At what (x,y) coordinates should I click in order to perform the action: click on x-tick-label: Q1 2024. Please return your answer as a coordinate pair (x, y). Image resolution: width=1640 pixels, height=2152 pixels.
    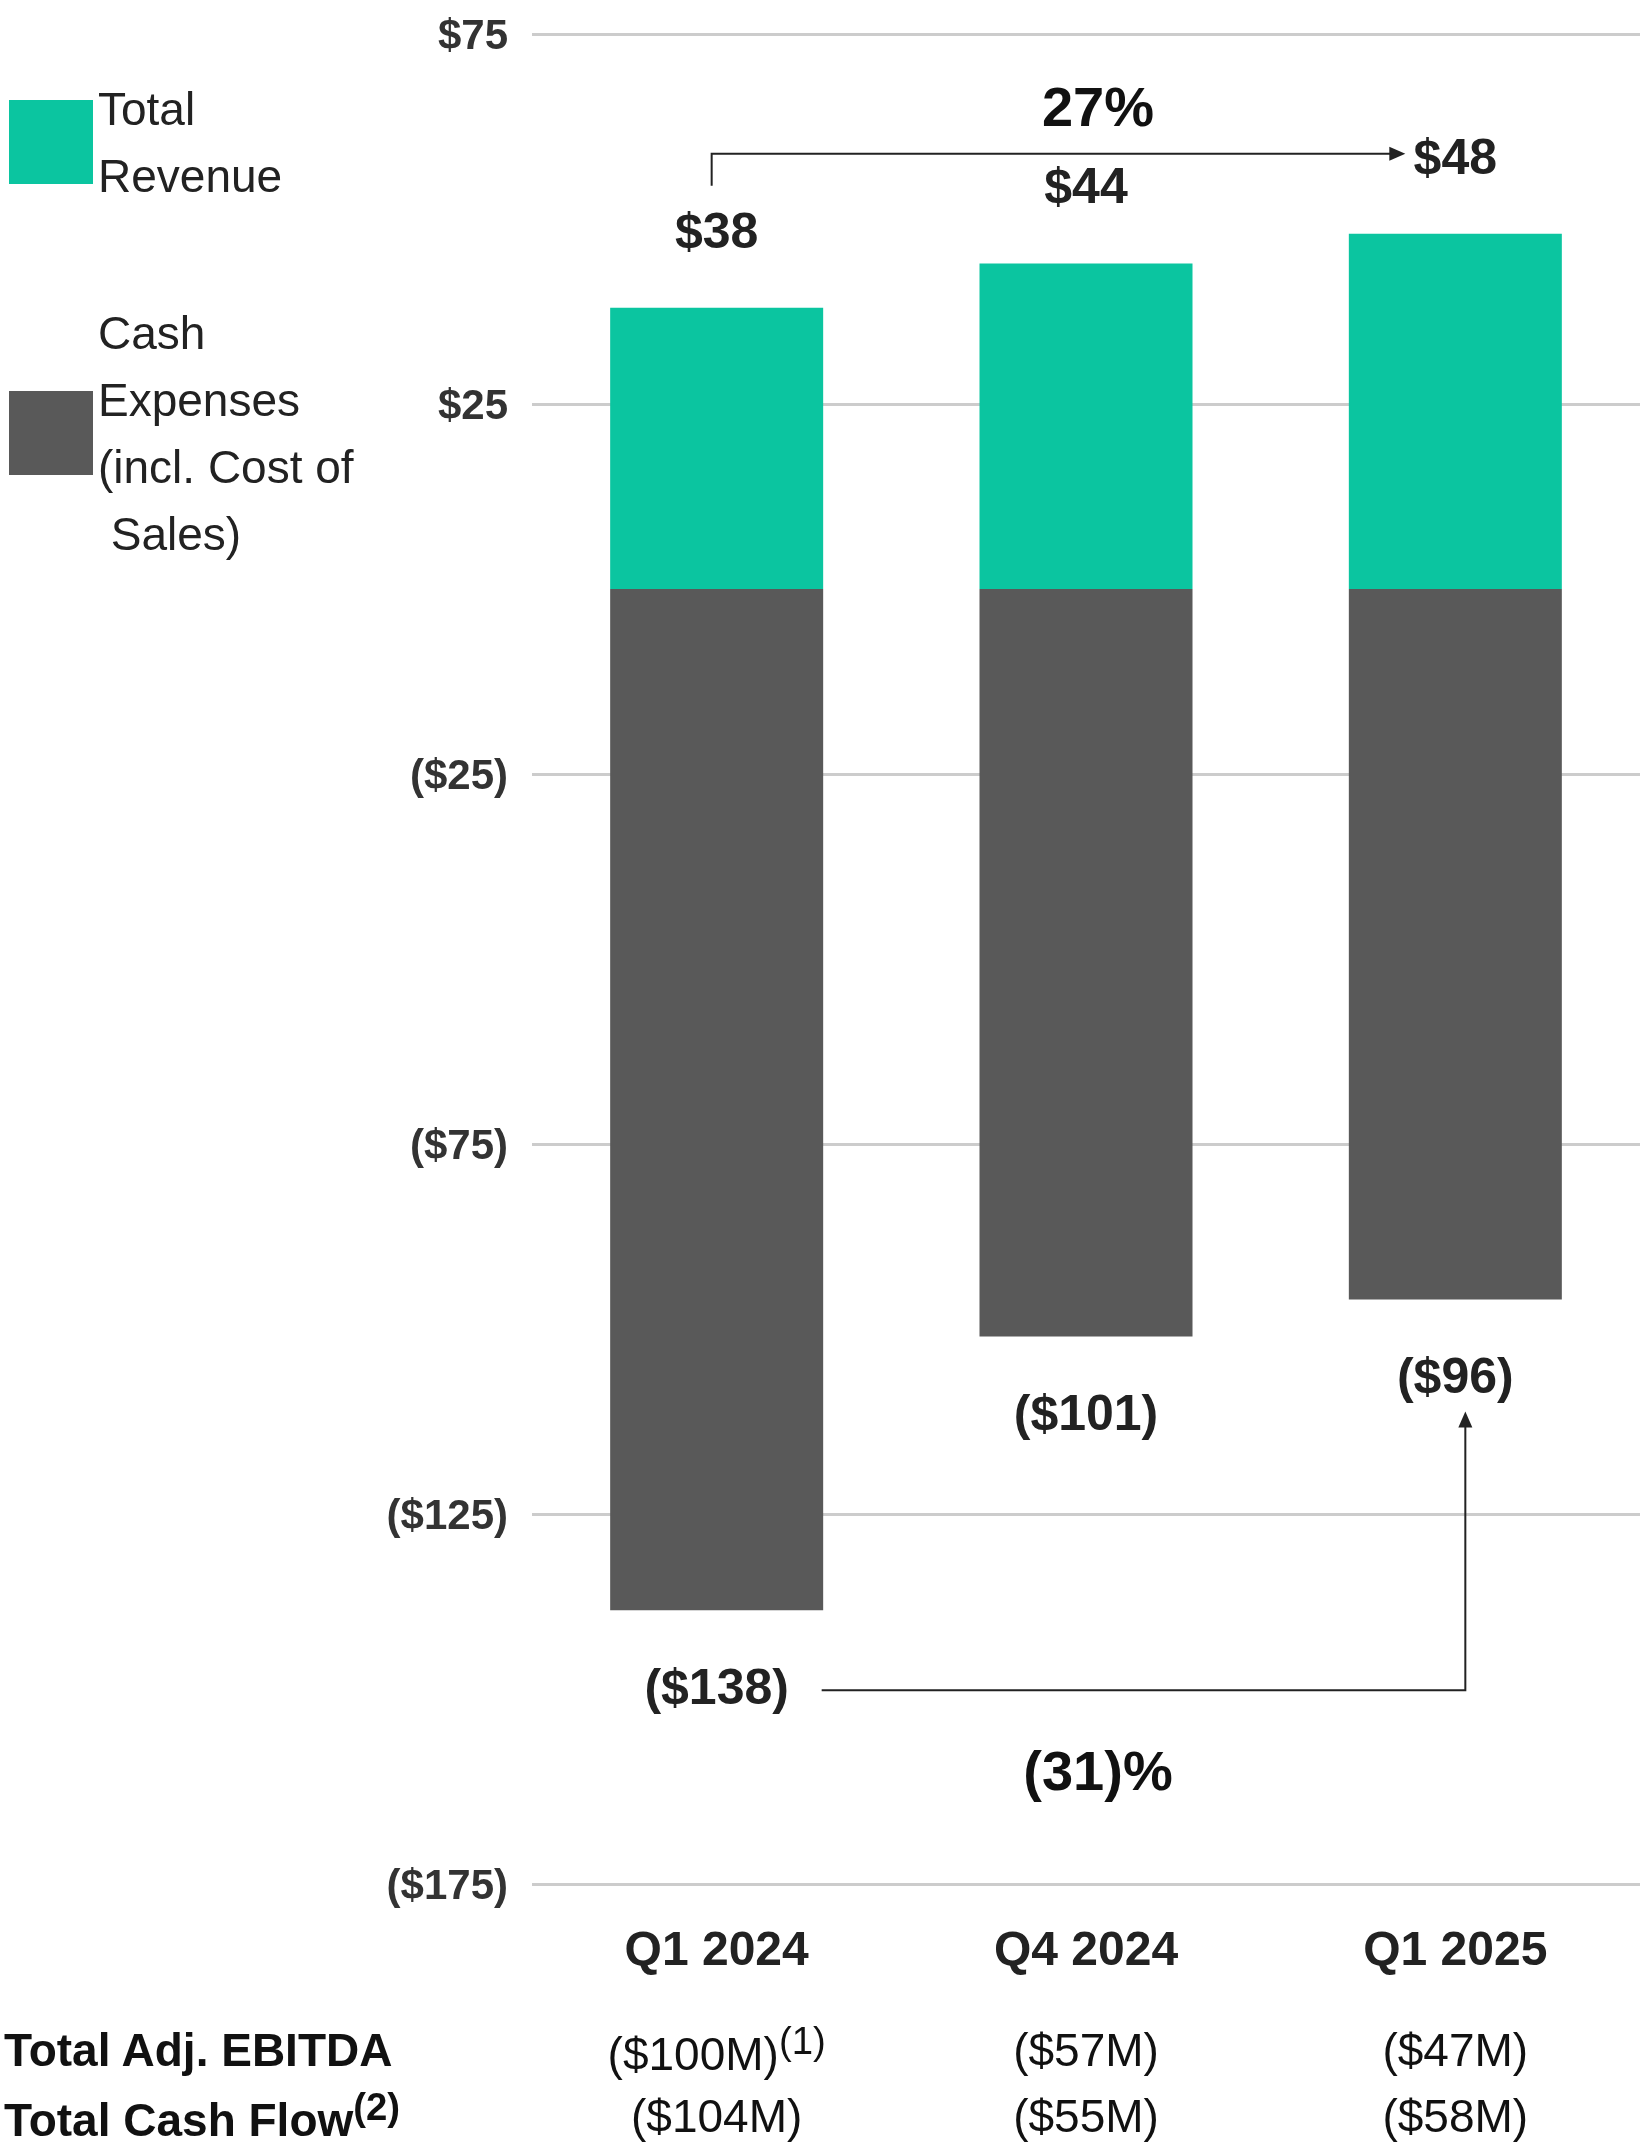
    Looking at the image, I should click on (717, 1948).